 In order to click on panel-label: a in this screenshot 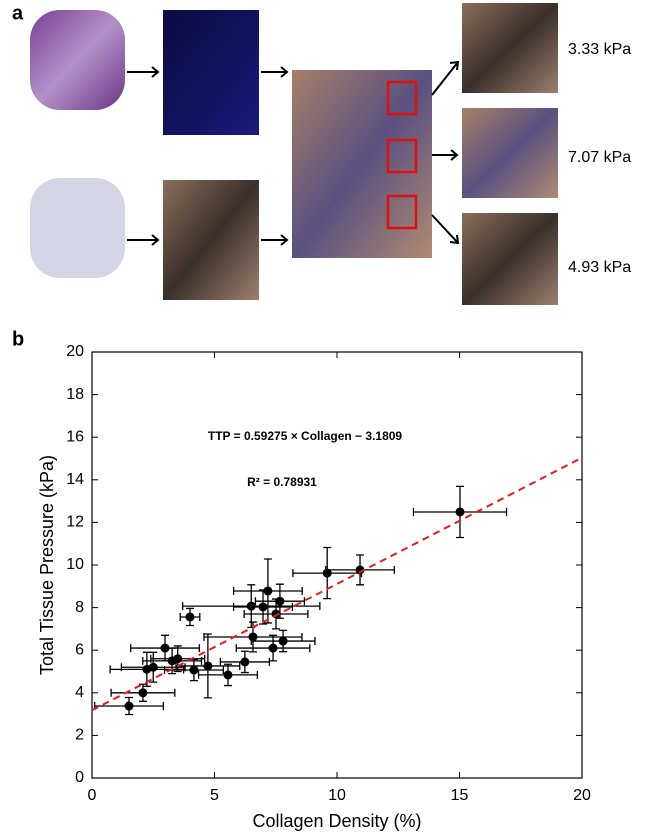, I will do `click(18, 13)`.